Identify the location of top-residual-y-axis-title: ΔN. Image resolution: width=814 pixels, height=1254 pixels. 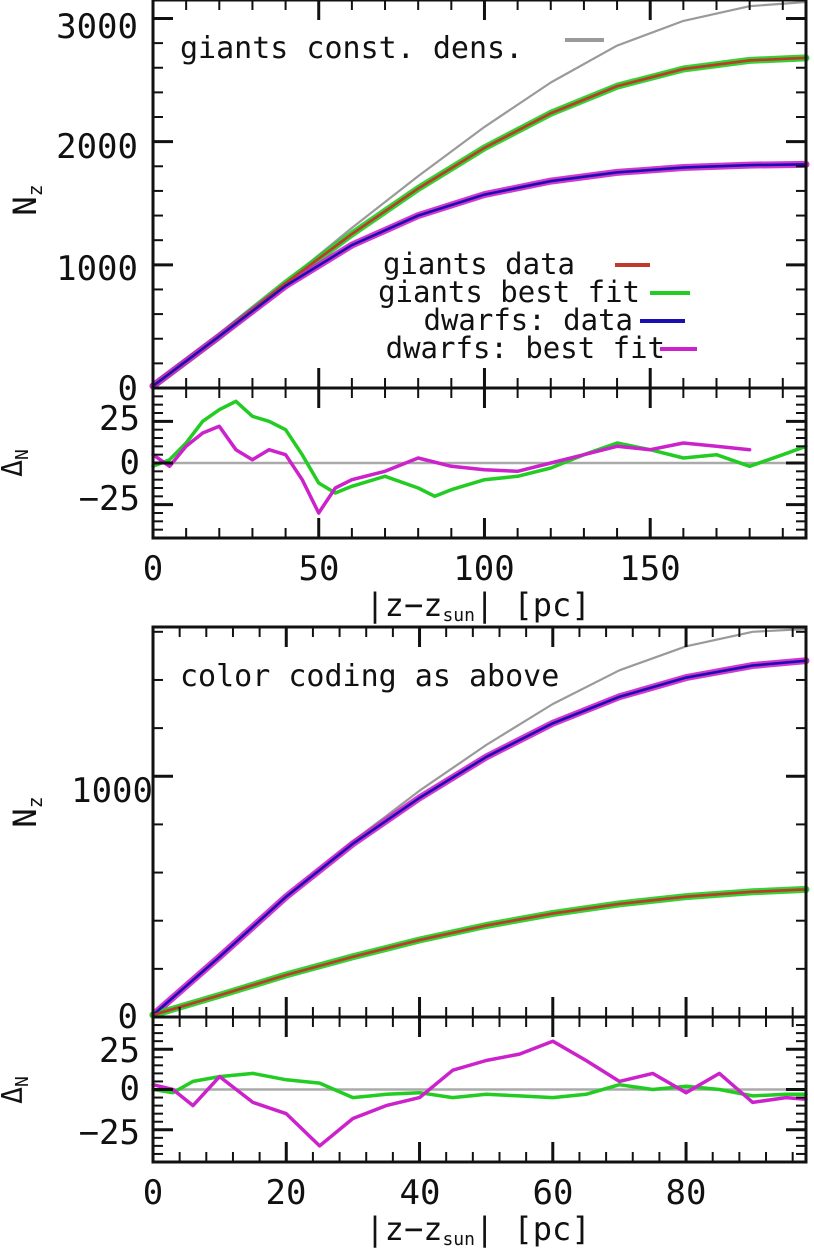
(16, 463).